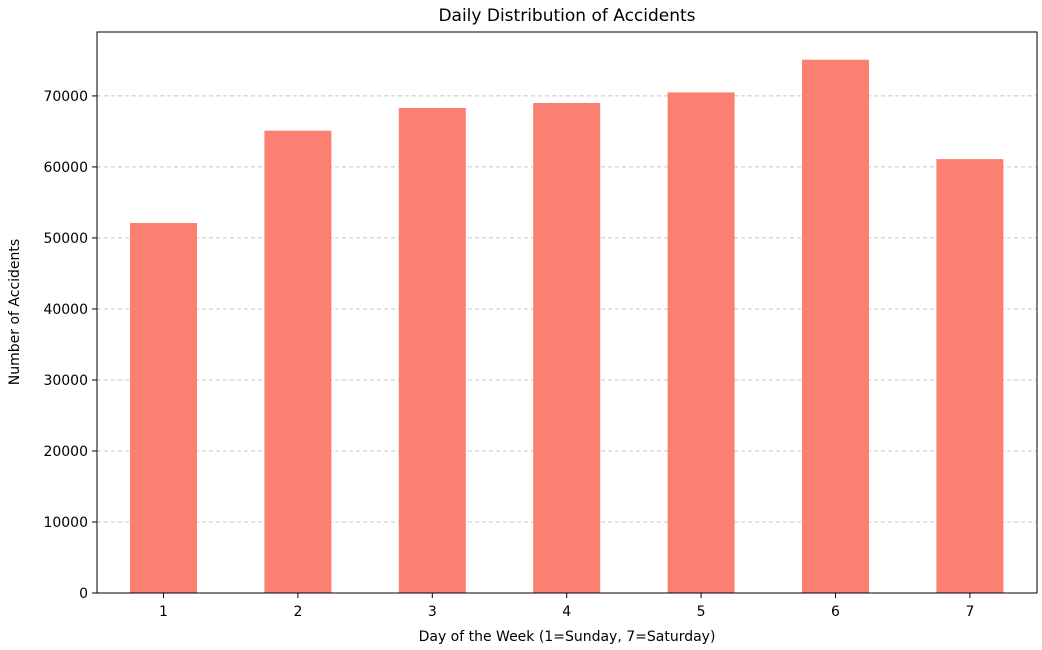 This screenshot has width=1042, height=650. What do you see at coordinates (15, 312) in the screenshot?
I see `y-axis-title: Number of Accidents` at bounding box center [15, 312].